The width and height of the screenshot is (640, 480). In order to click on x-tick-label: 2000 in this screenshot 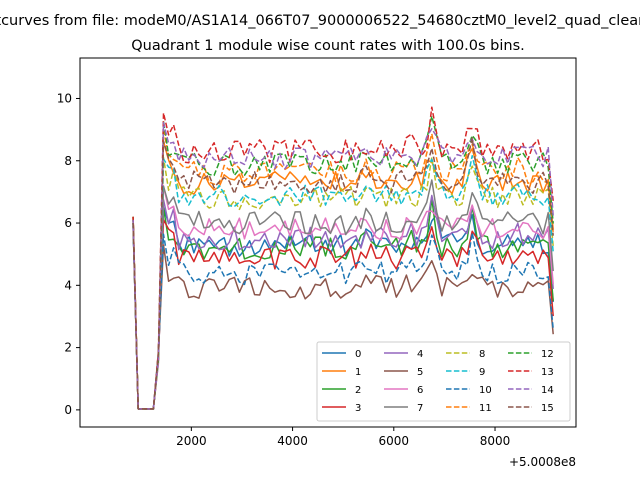, I will do `click(191, 441)`.